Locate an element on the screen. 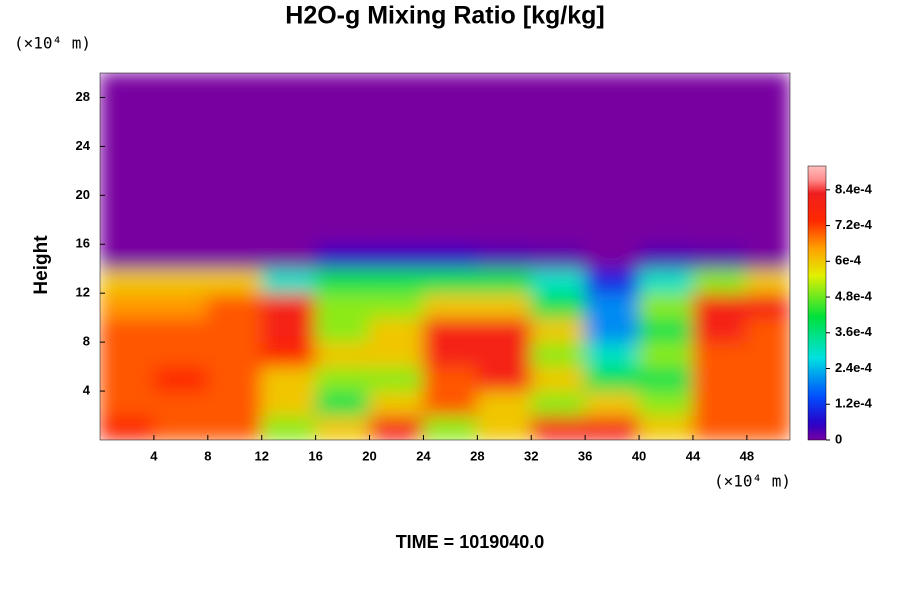  x-tick-label: 4 is located at coordinates (154, 455).